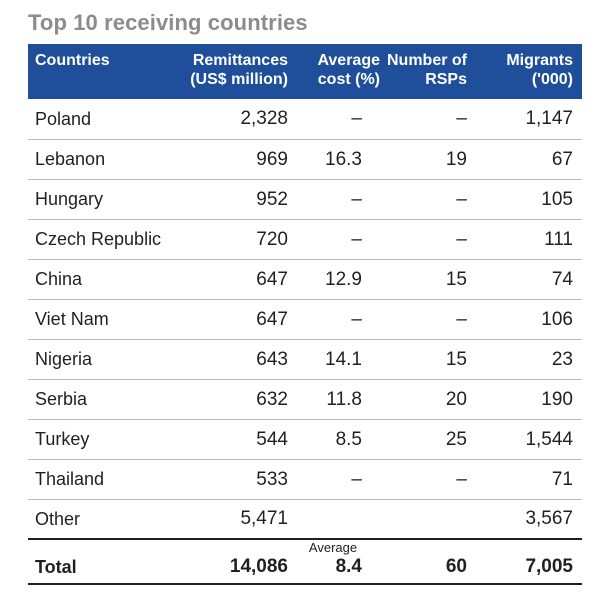  I want to click on row-country: China, so click(101, 279).